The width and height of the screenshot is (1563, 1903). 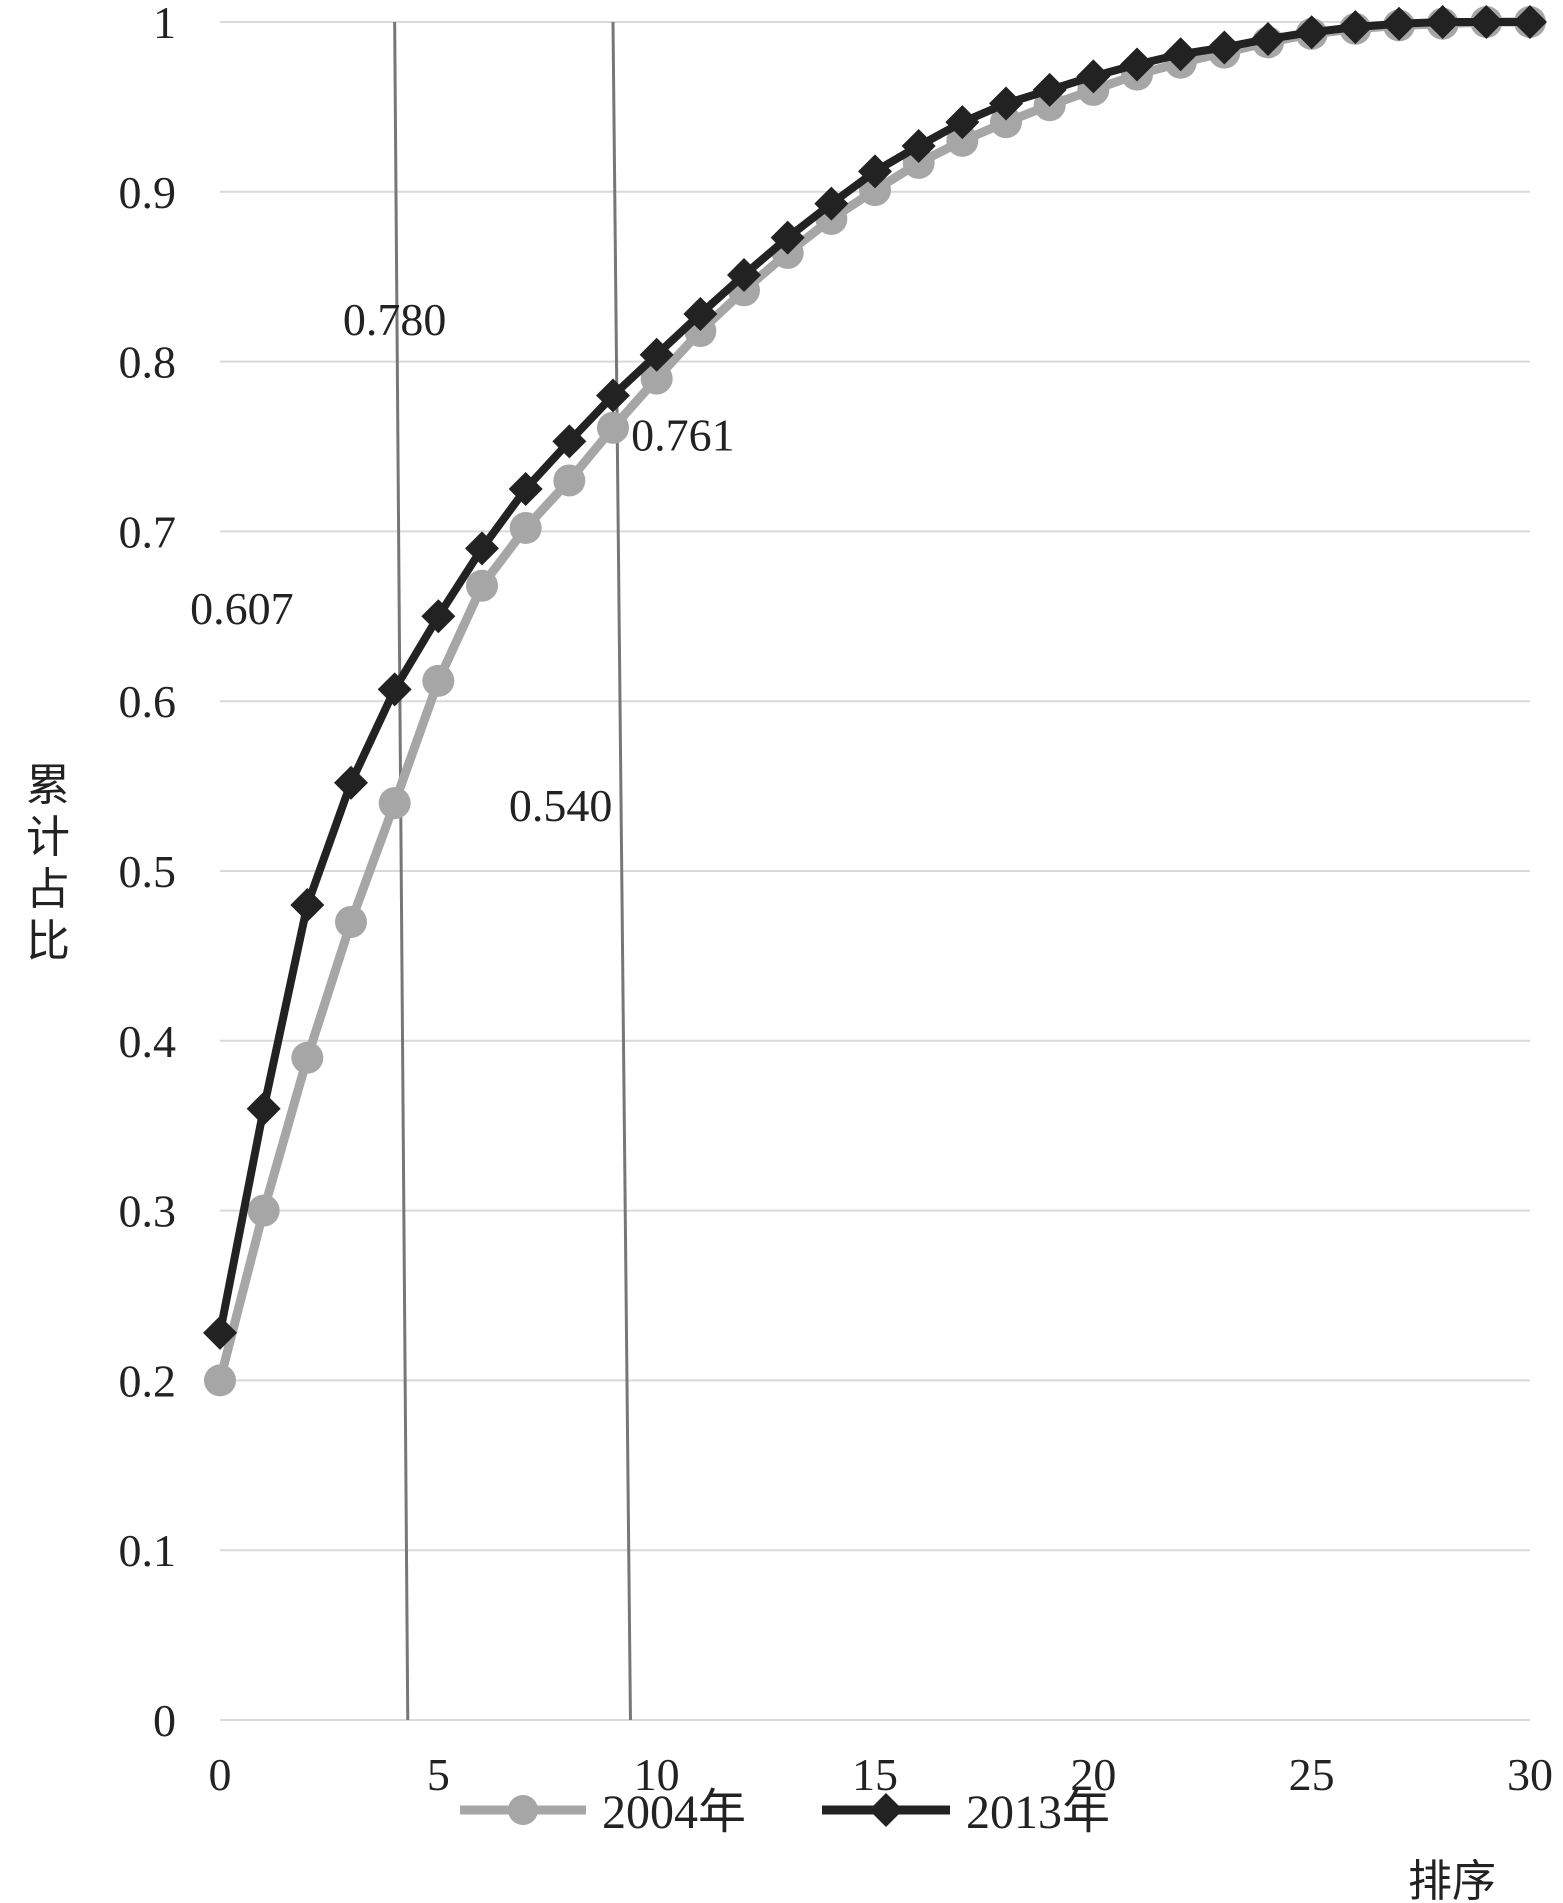 I want to click on x-tick-label: 30, so click(x=1530, y=1774).